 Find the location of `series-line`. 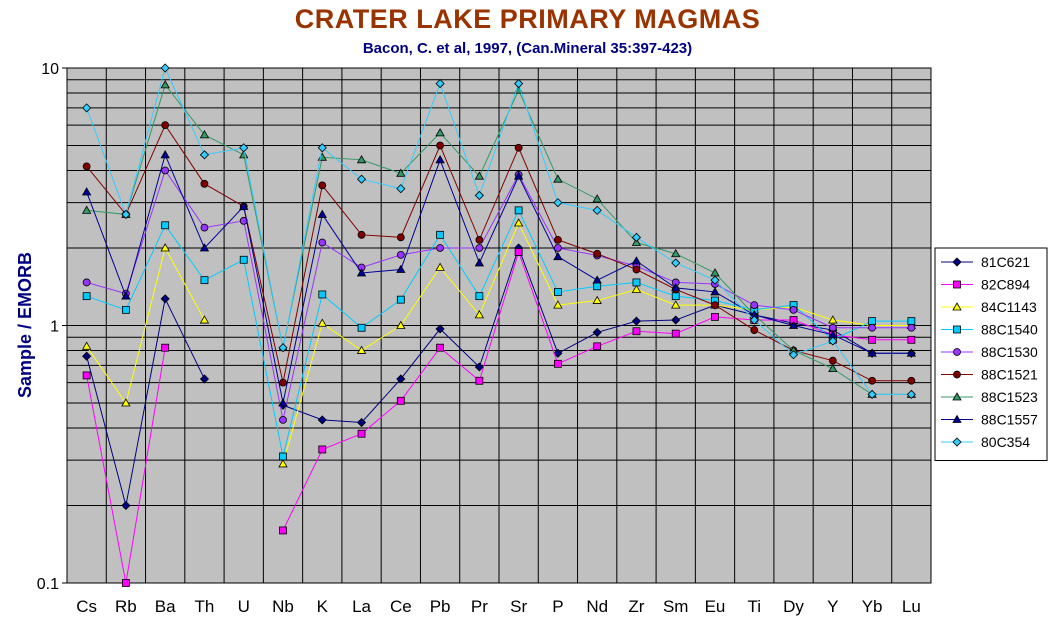

series-line is located at coordinates (145, 401).